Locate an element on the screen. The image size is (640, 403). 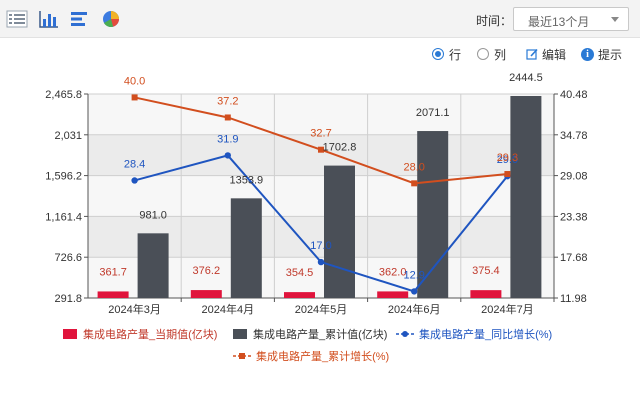
bar-chart-icon is located at coordinates (49, 19).